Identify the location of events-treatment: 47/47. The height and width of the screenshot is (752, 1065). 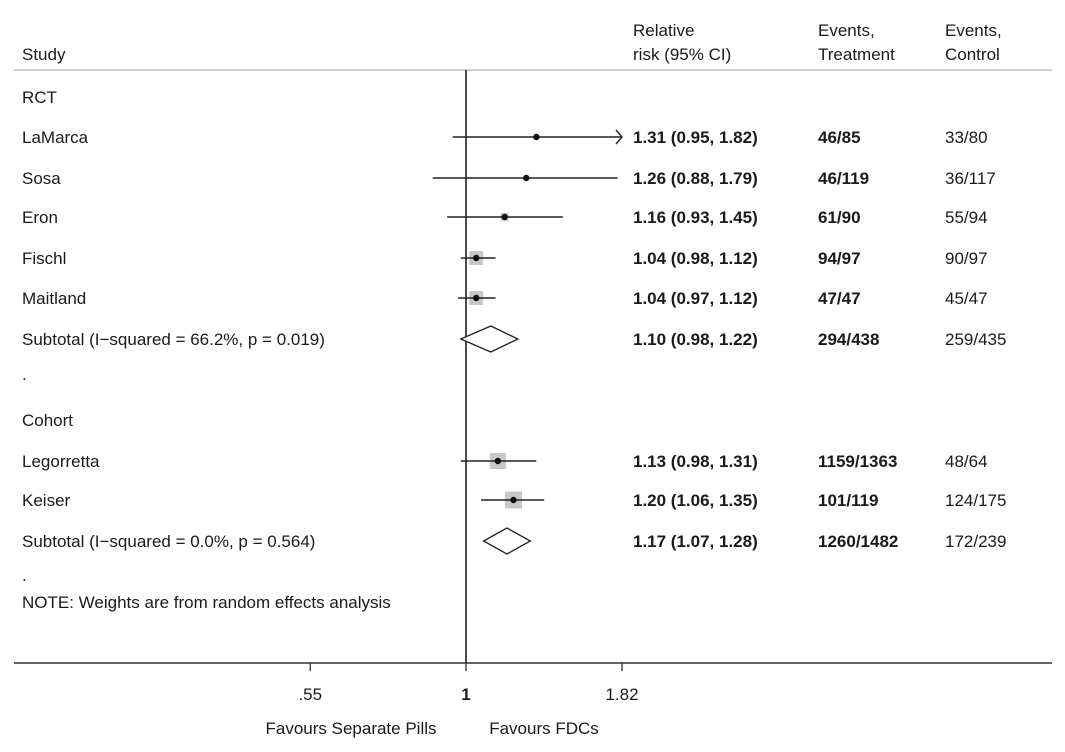
(839, 298).